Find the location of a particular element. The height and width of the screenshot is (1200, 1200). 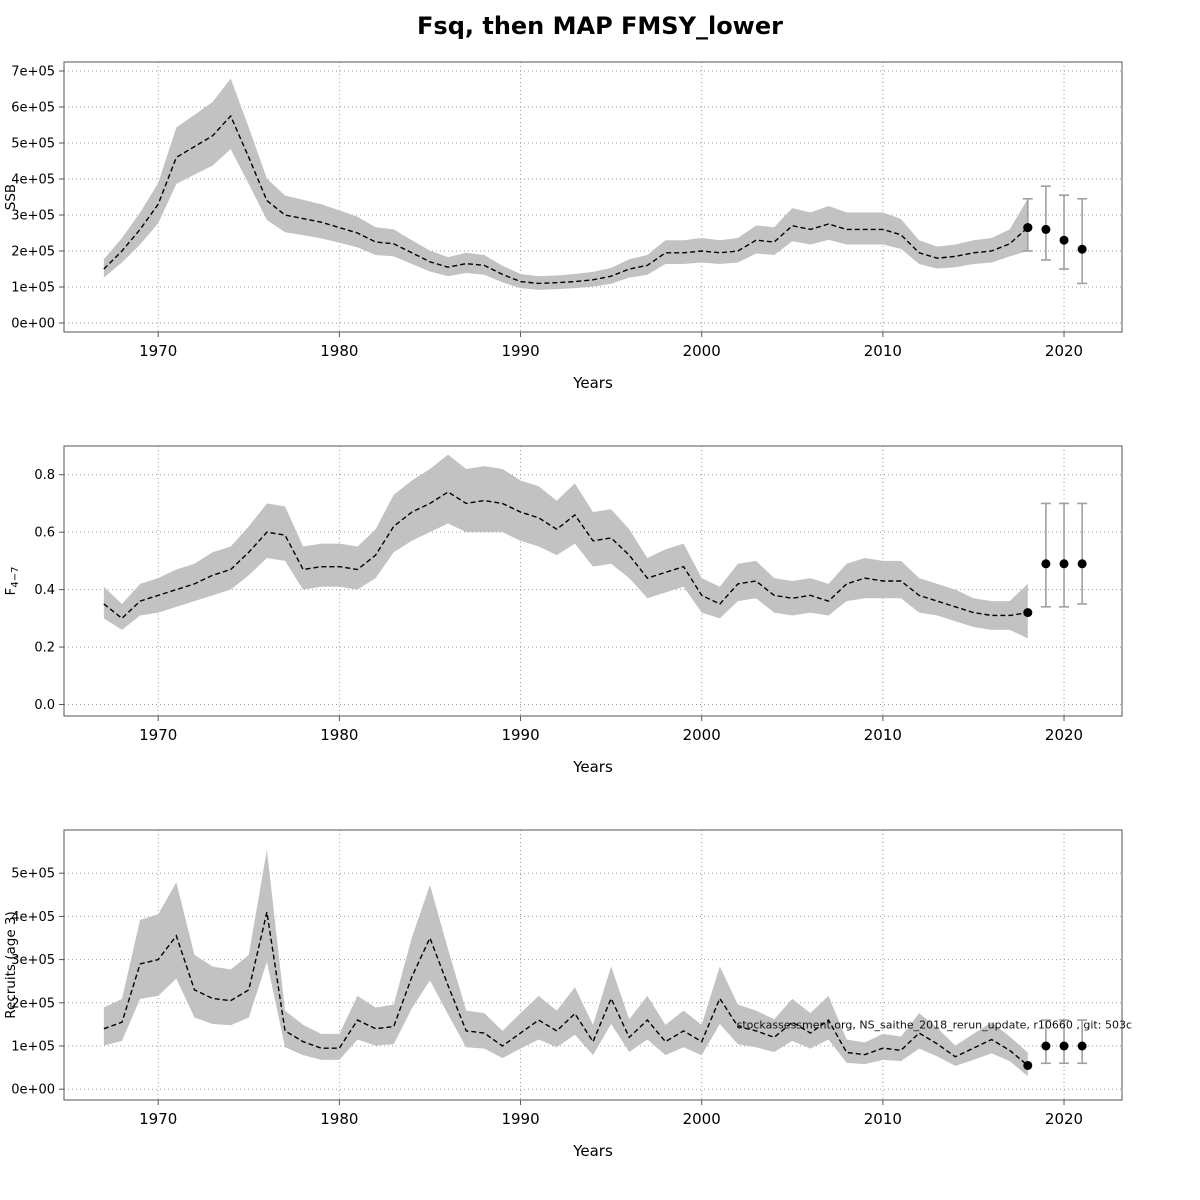

y-tick-label: 0.4 is located at coordinates (44, 590).